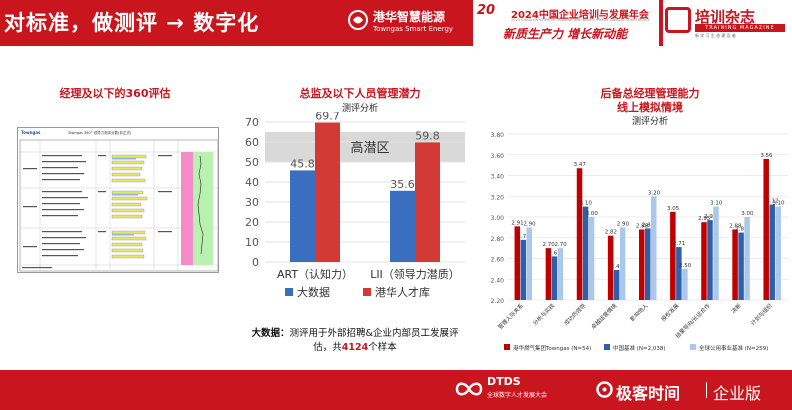 Image resolution: width=792 pixels, height=410 pixels. Describe the element at coordinates (396, 390) in the screenshot. I see `footer-bar: DTDS 全球数字人才发展大会 极客时间 企业版` at that location.